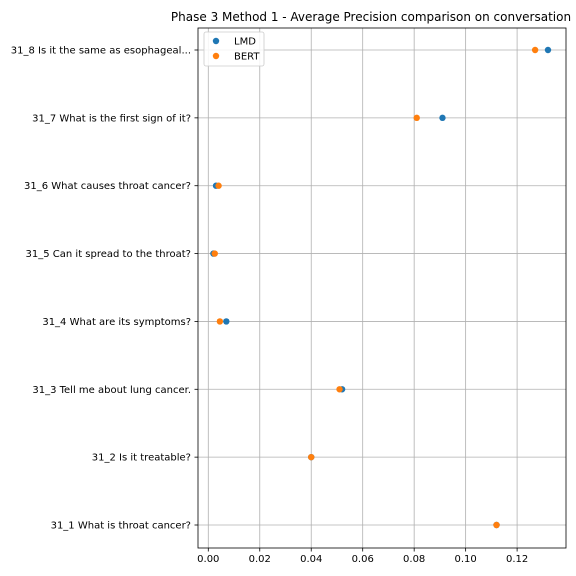 The width and height of the screenshot is (576, 576). What do you see at coordinates (247, 57) in the screenshot?
I see `legend-label: BERT` at bounding box center [247, 57].